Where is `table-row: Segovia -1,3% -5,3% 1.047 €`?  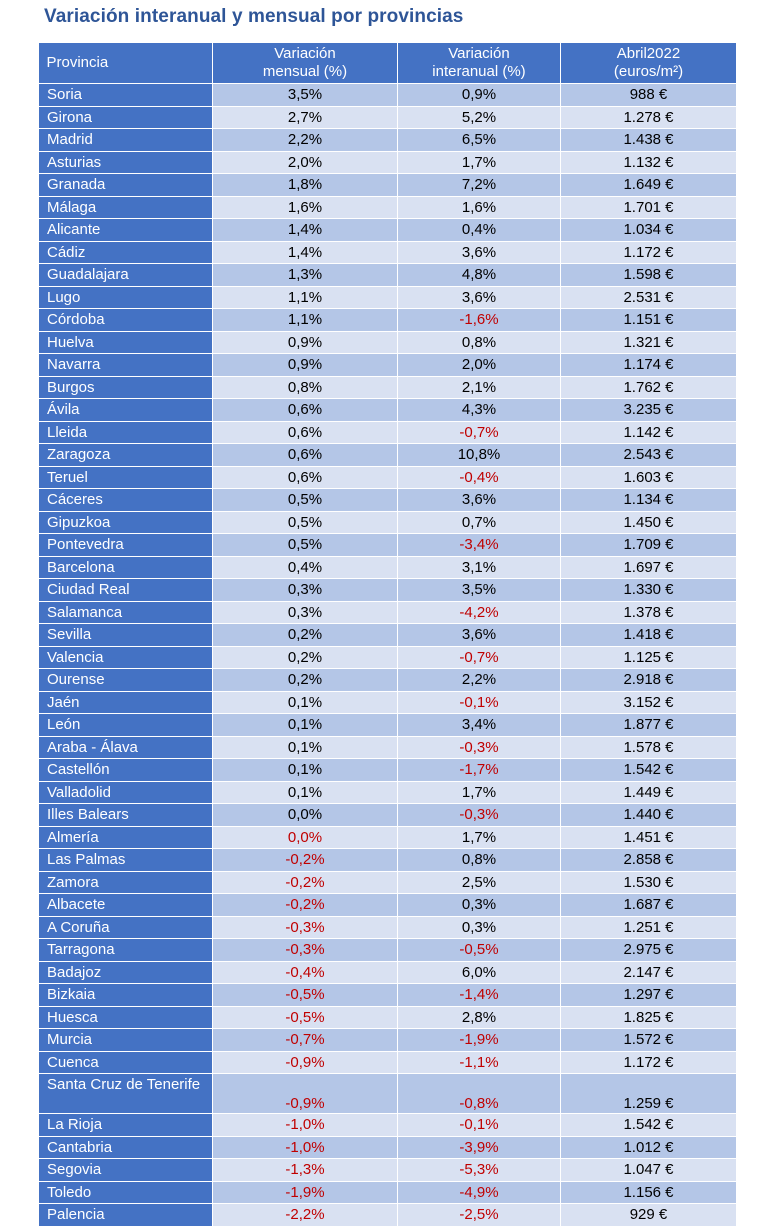 table-row: Segovia -1,3% -5,3% 1.047 € is located at coordinates (387, 1170).